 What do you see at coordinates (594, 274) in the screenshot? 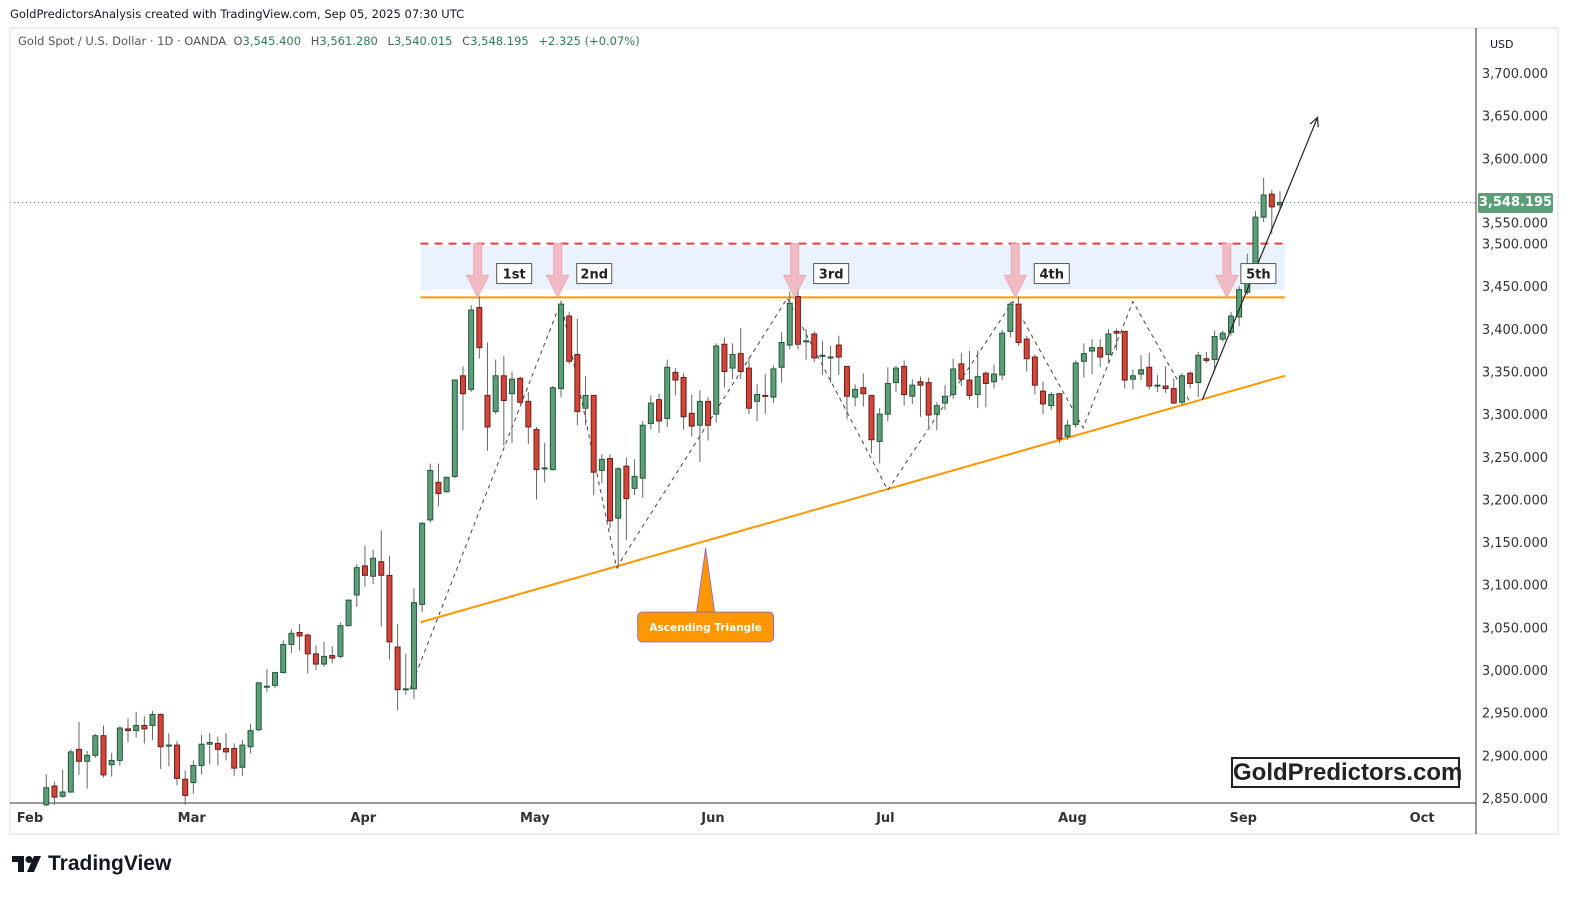
I see `touch-label: 2nd` at bounding box center [594, 274].